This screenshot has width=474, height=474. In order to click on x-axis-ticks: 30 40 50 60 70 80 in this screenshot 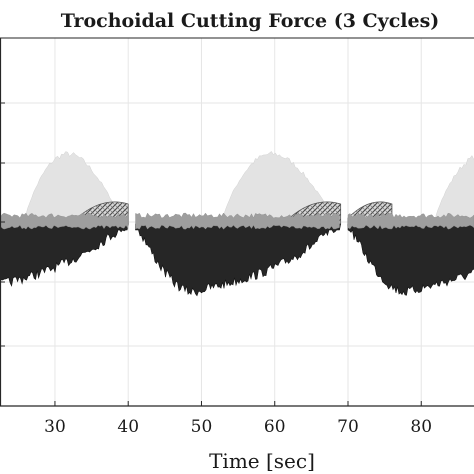, I will do `click(238, 419)`.